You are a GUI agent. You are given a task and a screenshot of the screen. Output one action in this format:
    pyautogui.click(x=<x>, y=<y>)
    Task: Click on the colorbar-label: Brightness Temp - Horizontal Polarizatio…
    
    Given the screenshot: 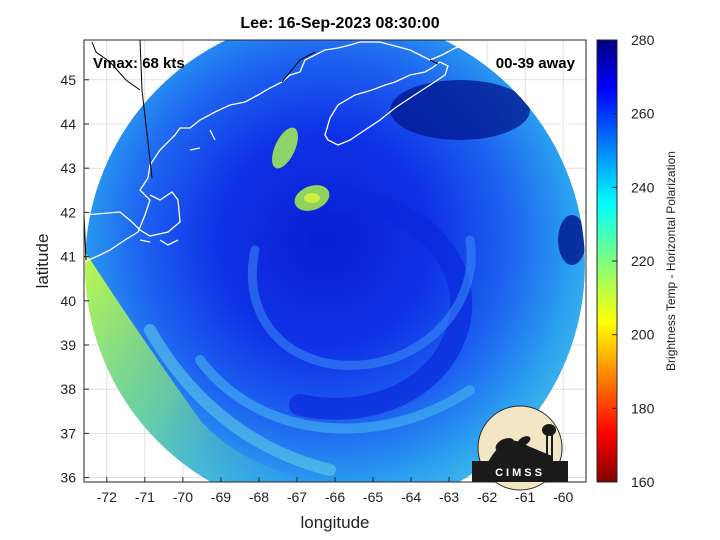 What is the action you would take?
    pyautogui.click(x=671, y=261)
    